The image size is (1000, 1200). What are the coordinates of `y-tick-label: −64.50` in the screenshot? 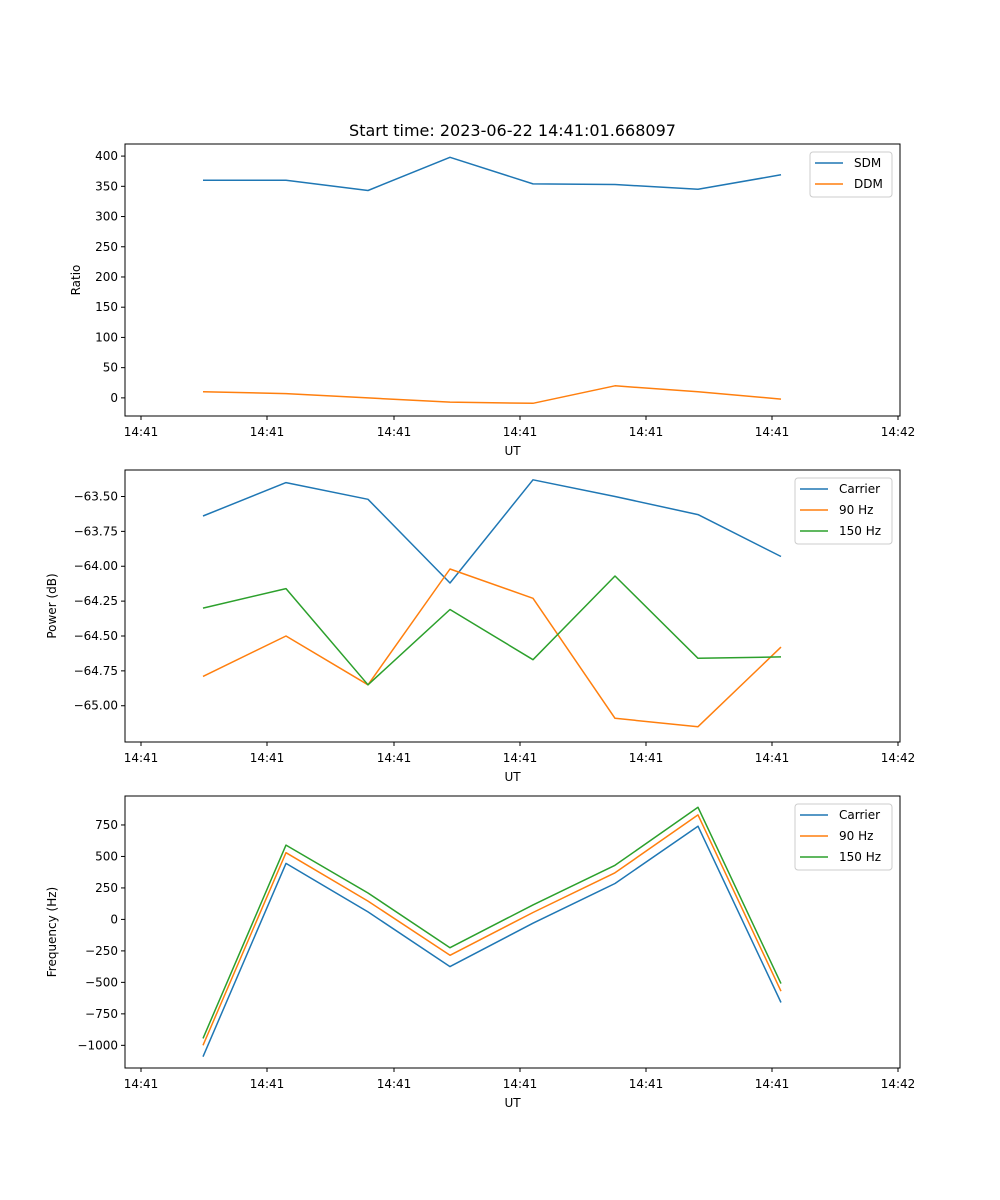 It's located at (96, 636).